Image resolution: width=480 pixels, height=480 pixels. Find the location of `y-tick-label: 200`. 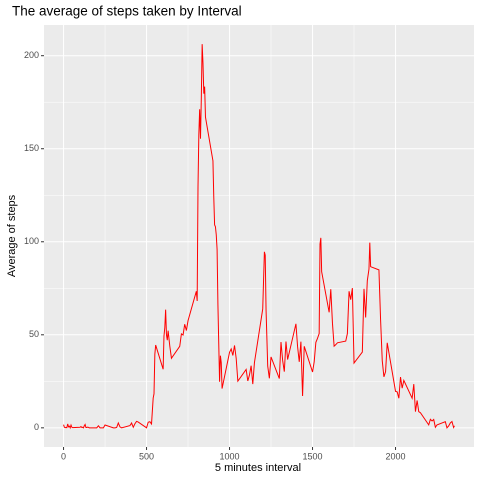

y-tick-label: 200 is located at coordinates (31, 55).